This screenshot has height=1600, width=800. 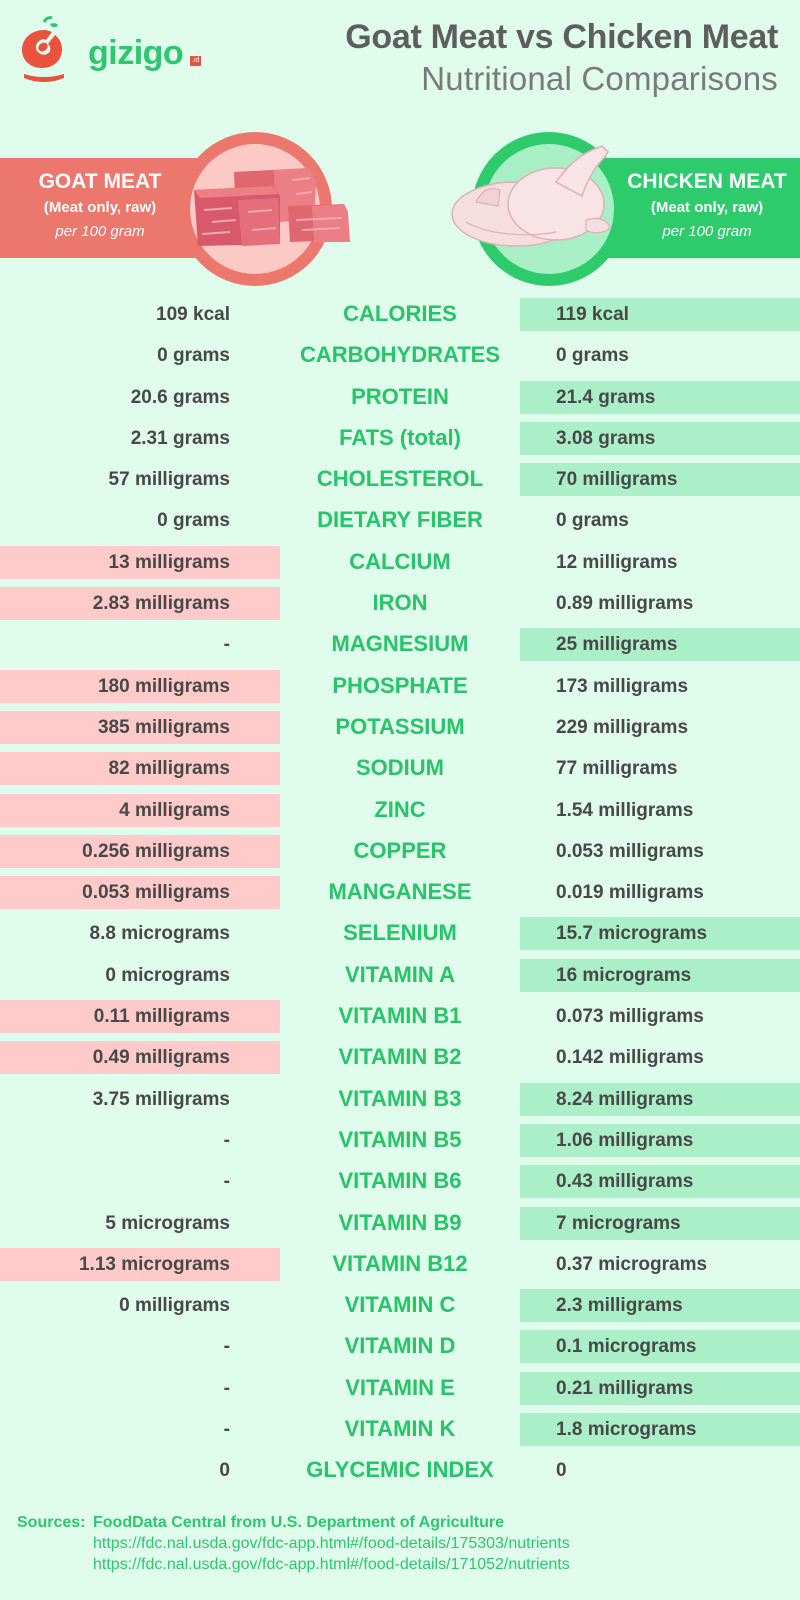 I want to click on goat-value: 1.13 micrograms, so click(x=140, y=1264).